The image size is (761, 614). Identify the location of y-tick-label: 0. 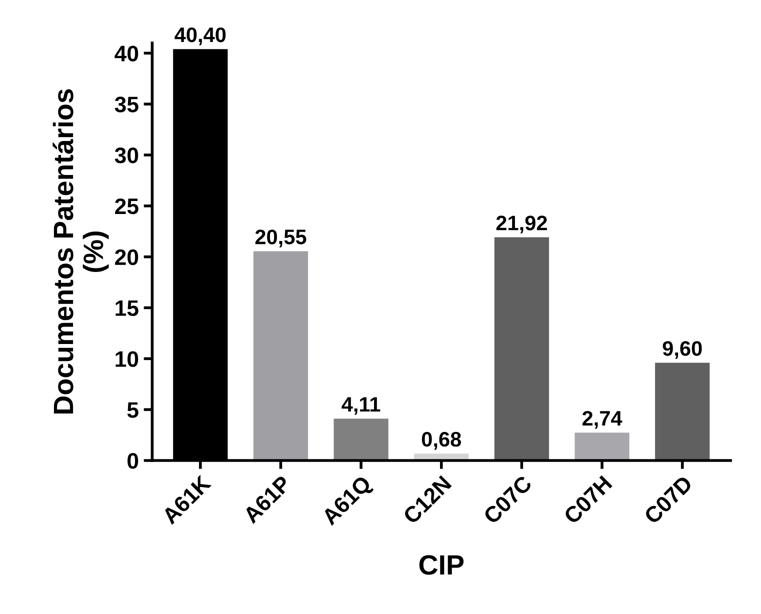
(133, 461).